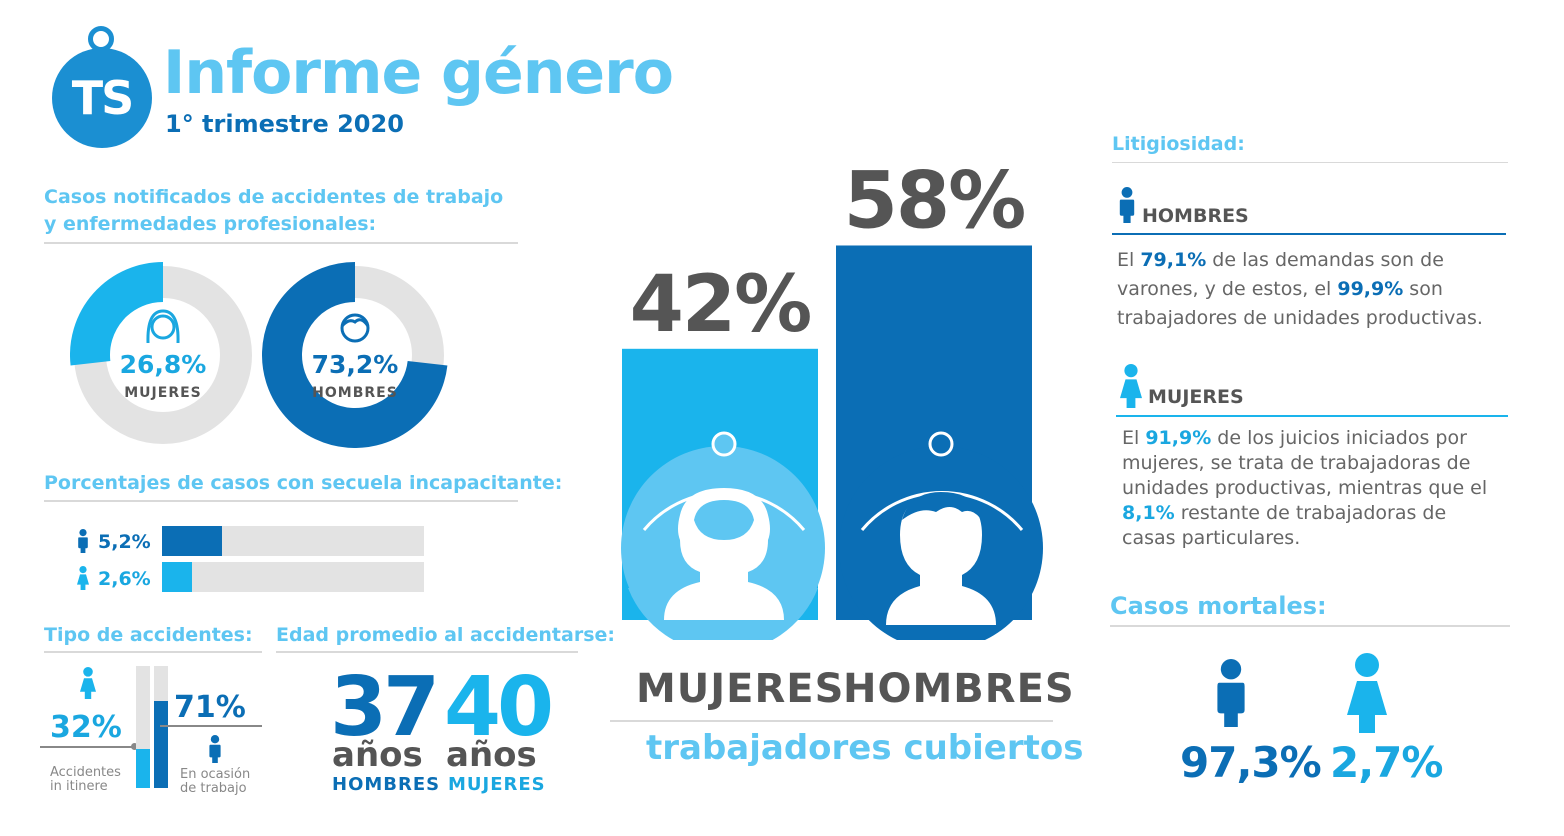  I want to click on lit-hombres-b1: 79,1%, so click(1173, 260).